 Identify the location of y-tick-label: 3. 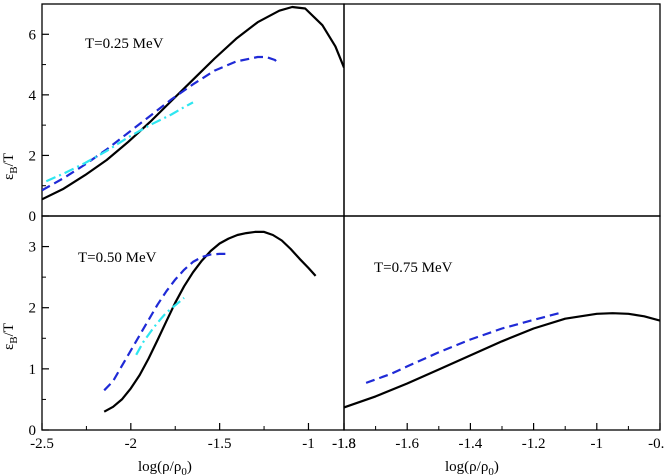
(33, 248).